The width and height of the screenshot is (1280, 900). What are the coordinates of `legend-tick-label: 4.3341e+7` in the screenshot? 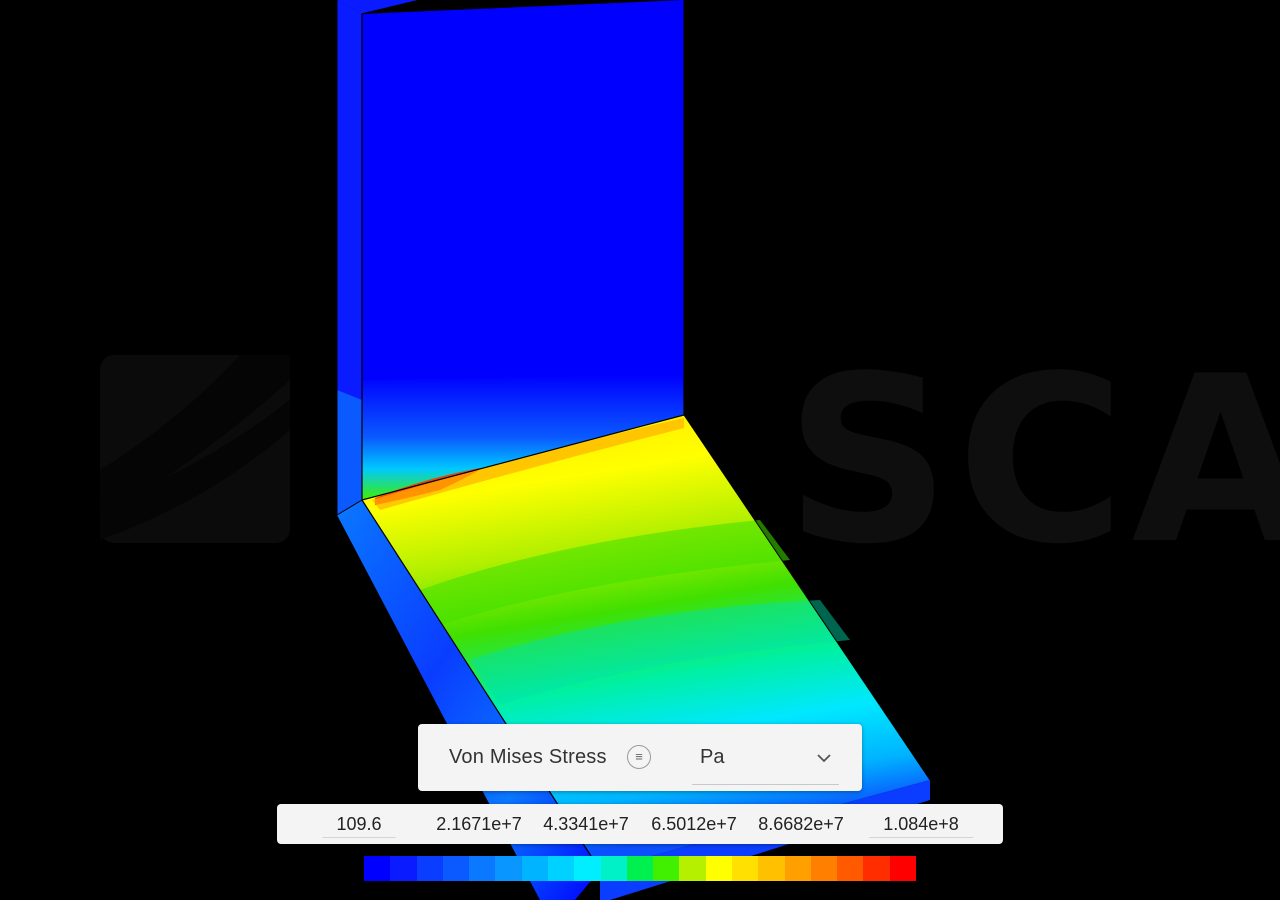 It's located at (586, 824).